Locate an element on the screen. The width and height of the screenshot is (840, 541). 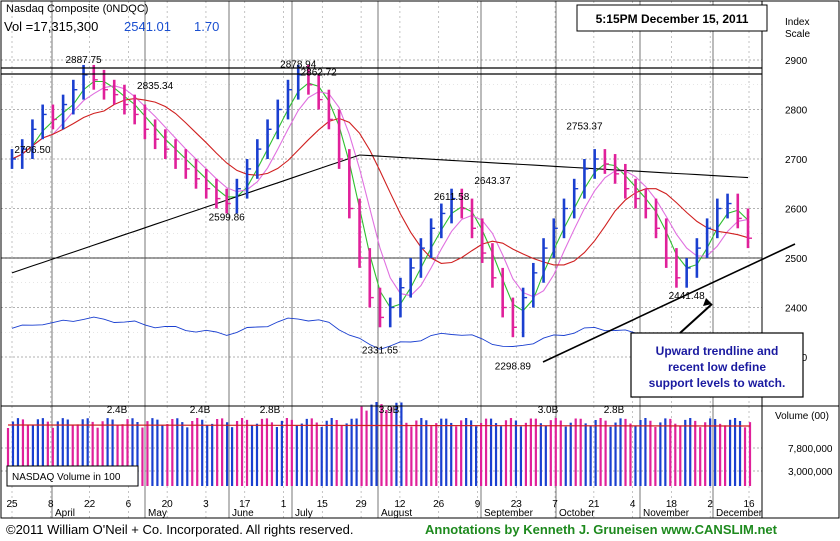
x-tick-label: 2 is located at coordinates (710, 504).